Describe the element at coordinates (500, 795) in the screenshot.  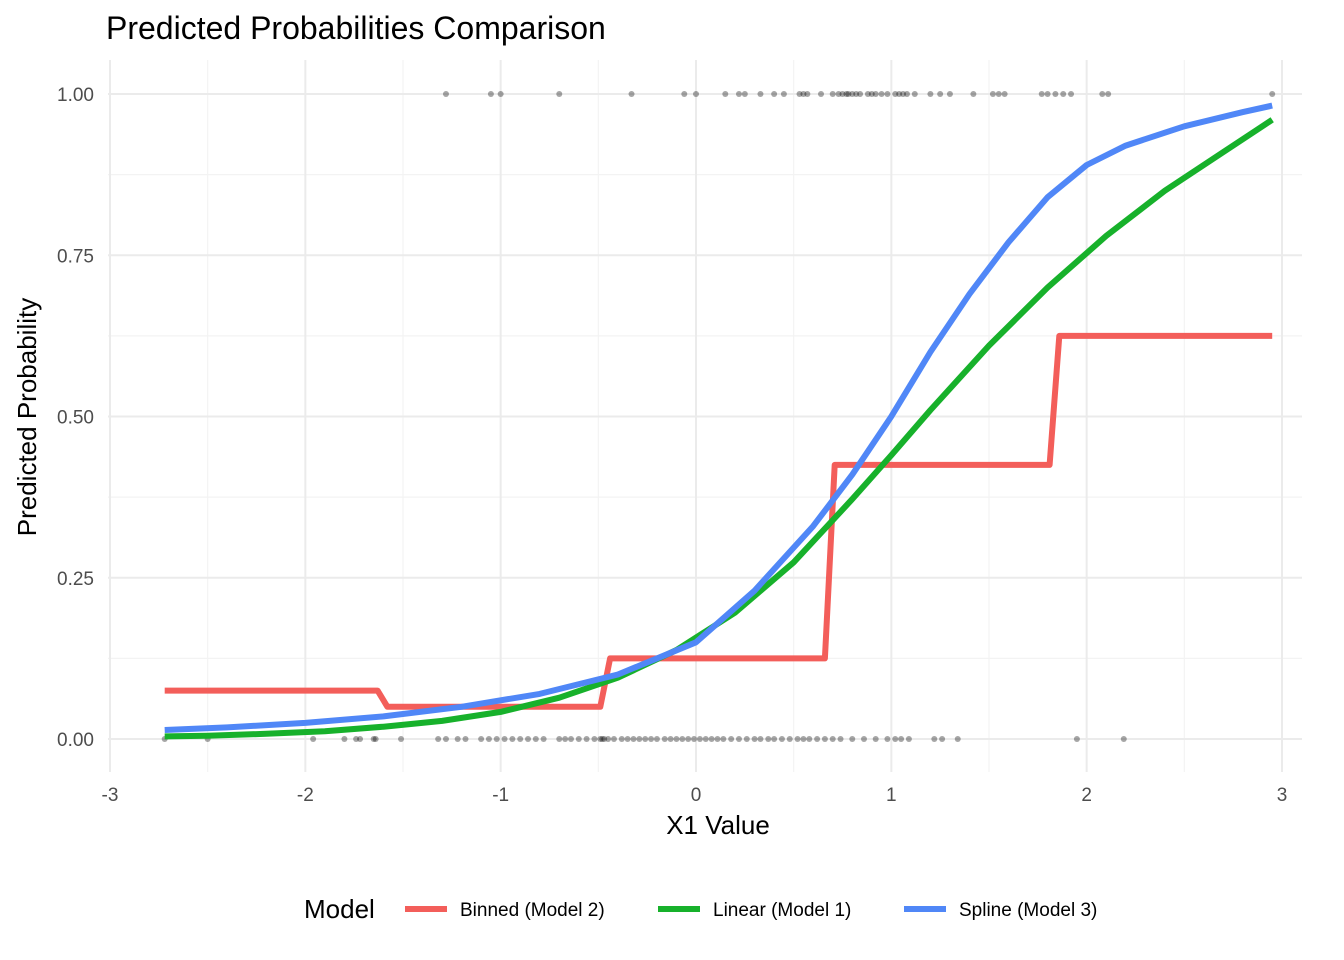
I see `x-tick-label: -1` at that location.